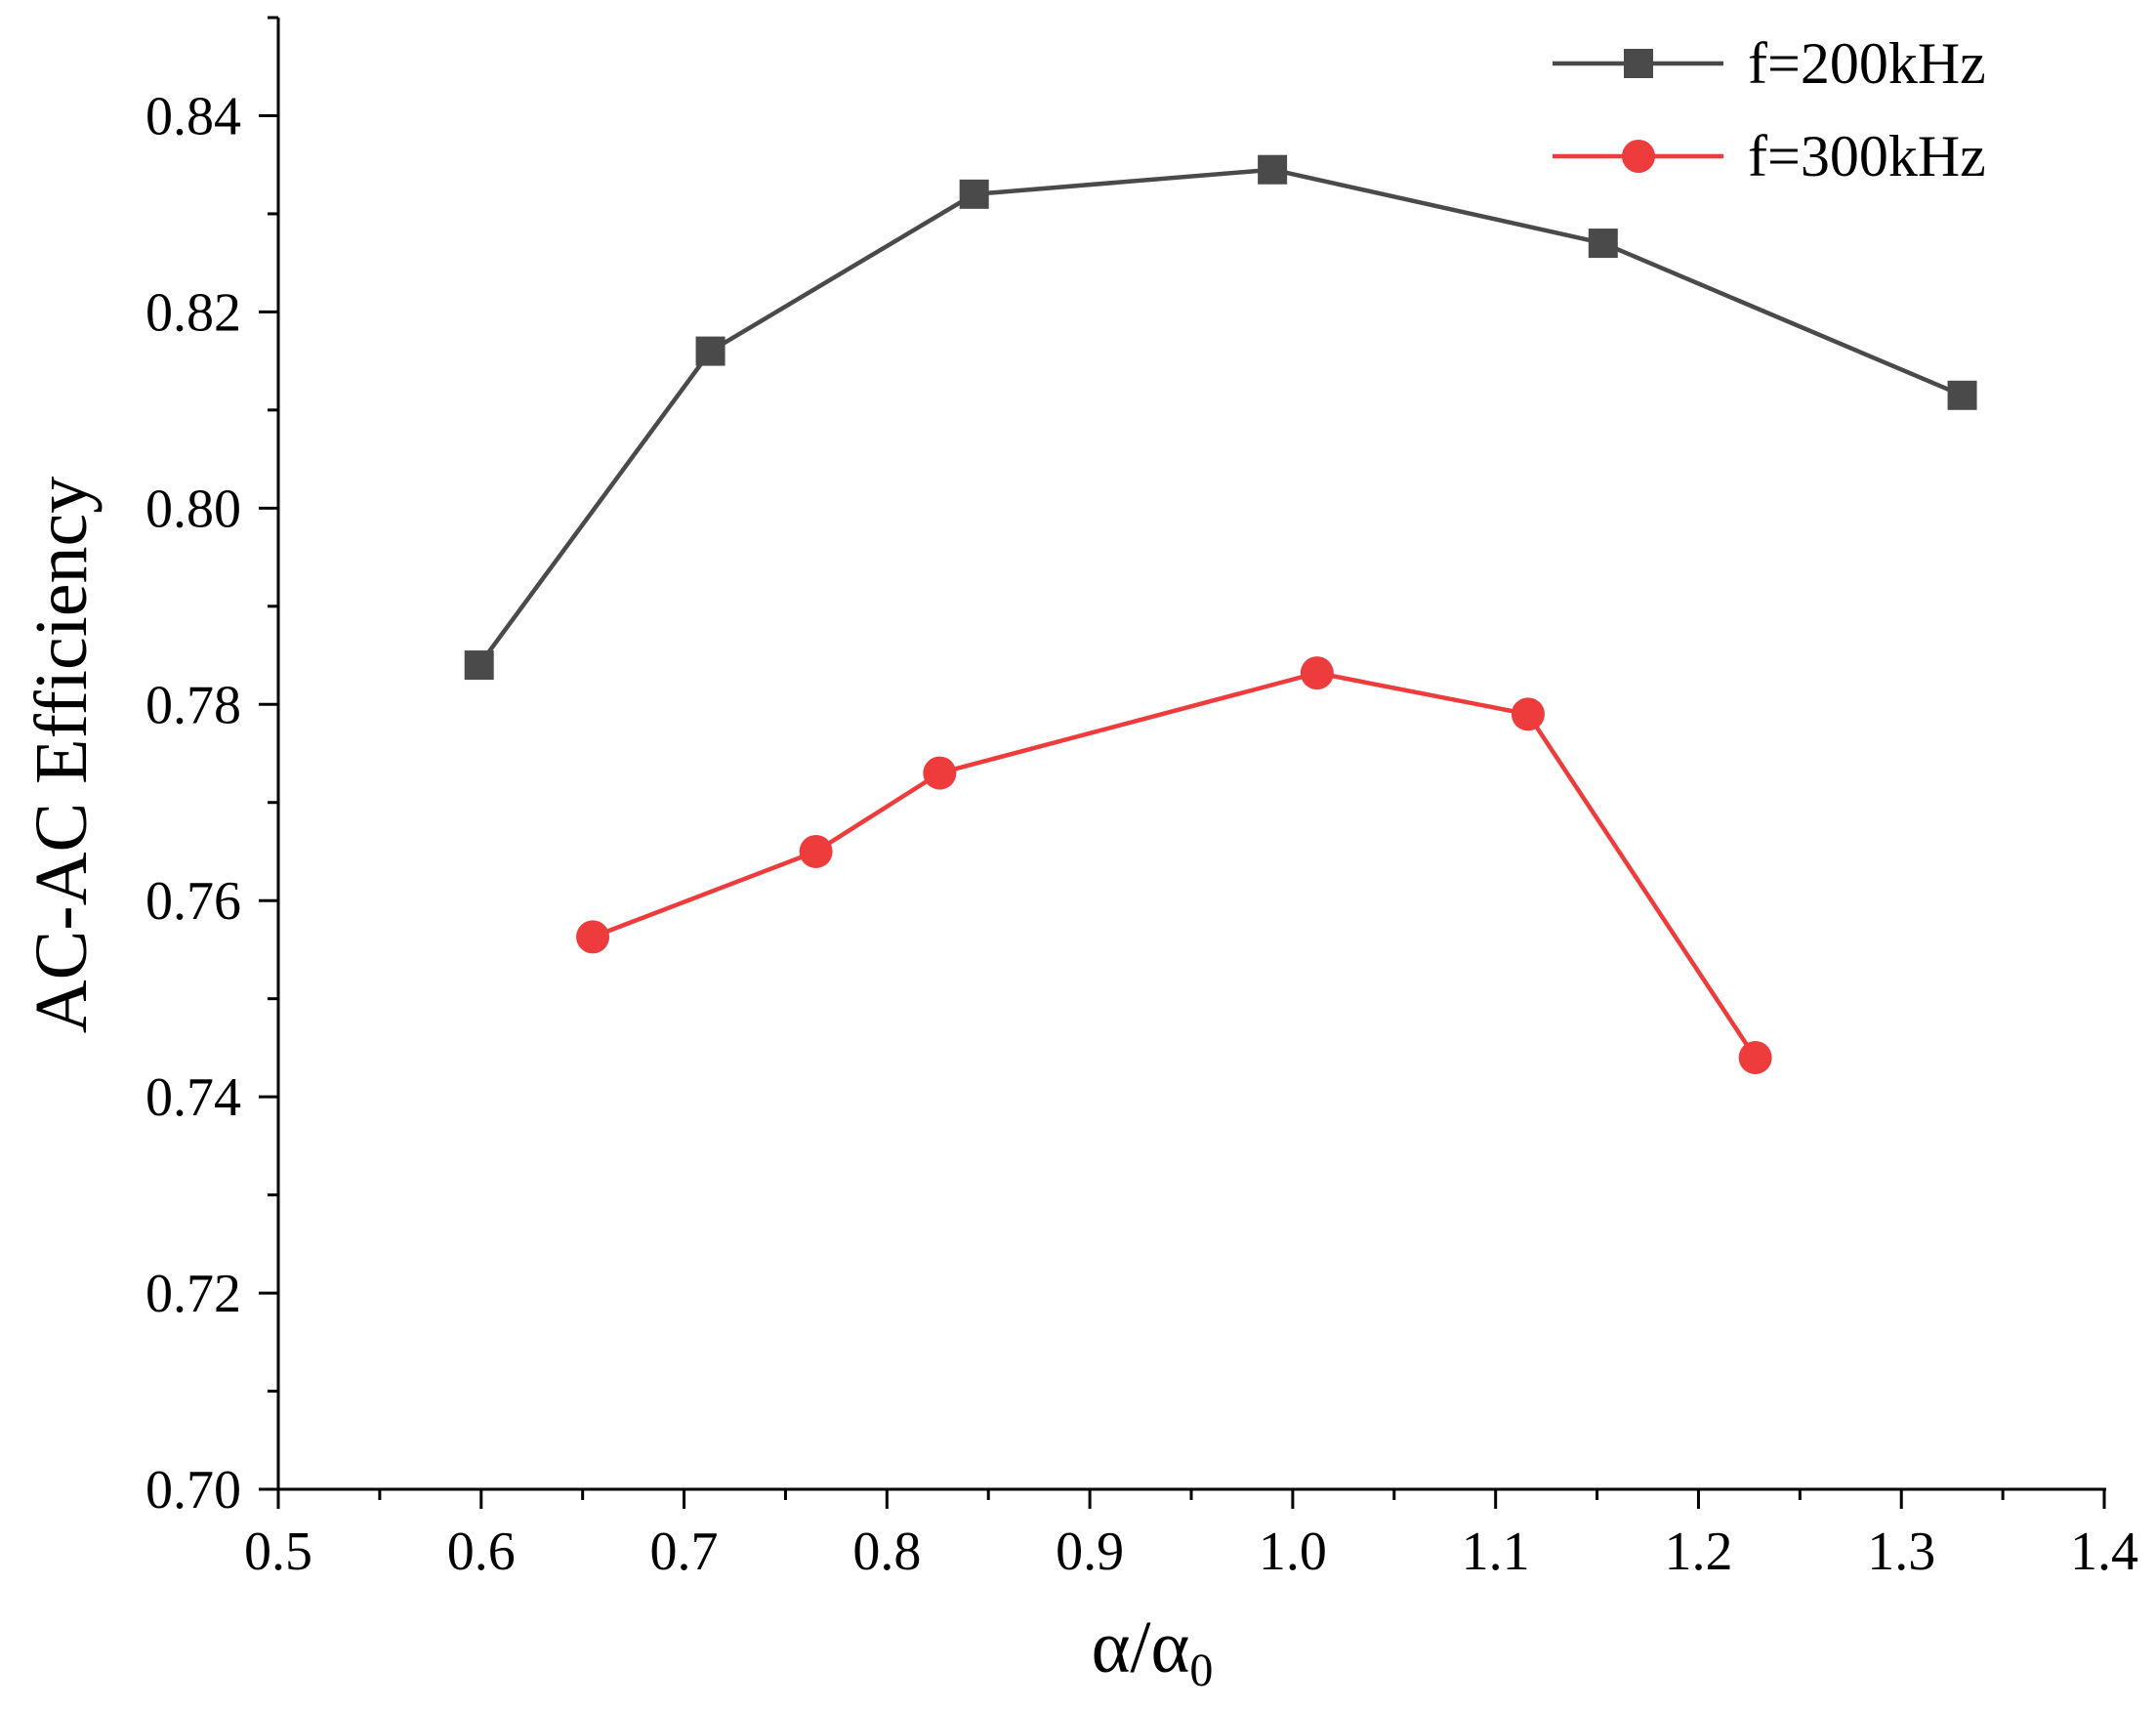  I want to click on x-ticks: 0.5 0.6 0.7 0.8 0.9 1.0 1.1 1.2 1.3 1.4, so click(1191, 1535).